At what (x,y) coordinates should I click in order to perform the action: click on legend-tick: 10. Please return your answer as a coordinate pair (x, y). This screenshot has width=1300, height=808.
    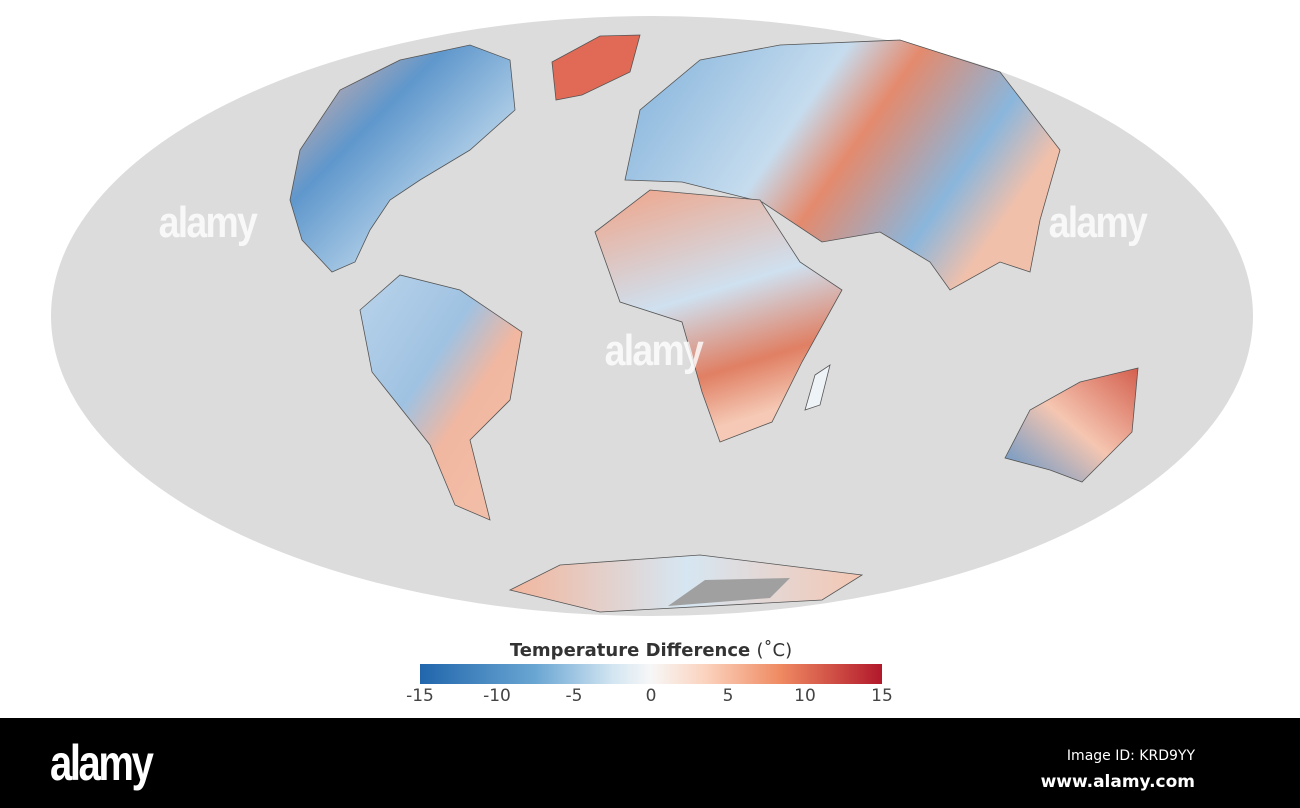
    Looking at the image, I should click on (805, 696).